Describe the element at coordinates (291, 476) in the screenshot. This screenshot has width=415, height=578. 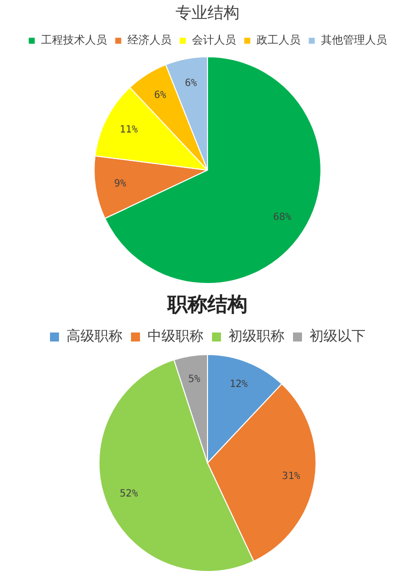
I see `data-label: 31%` at that location.